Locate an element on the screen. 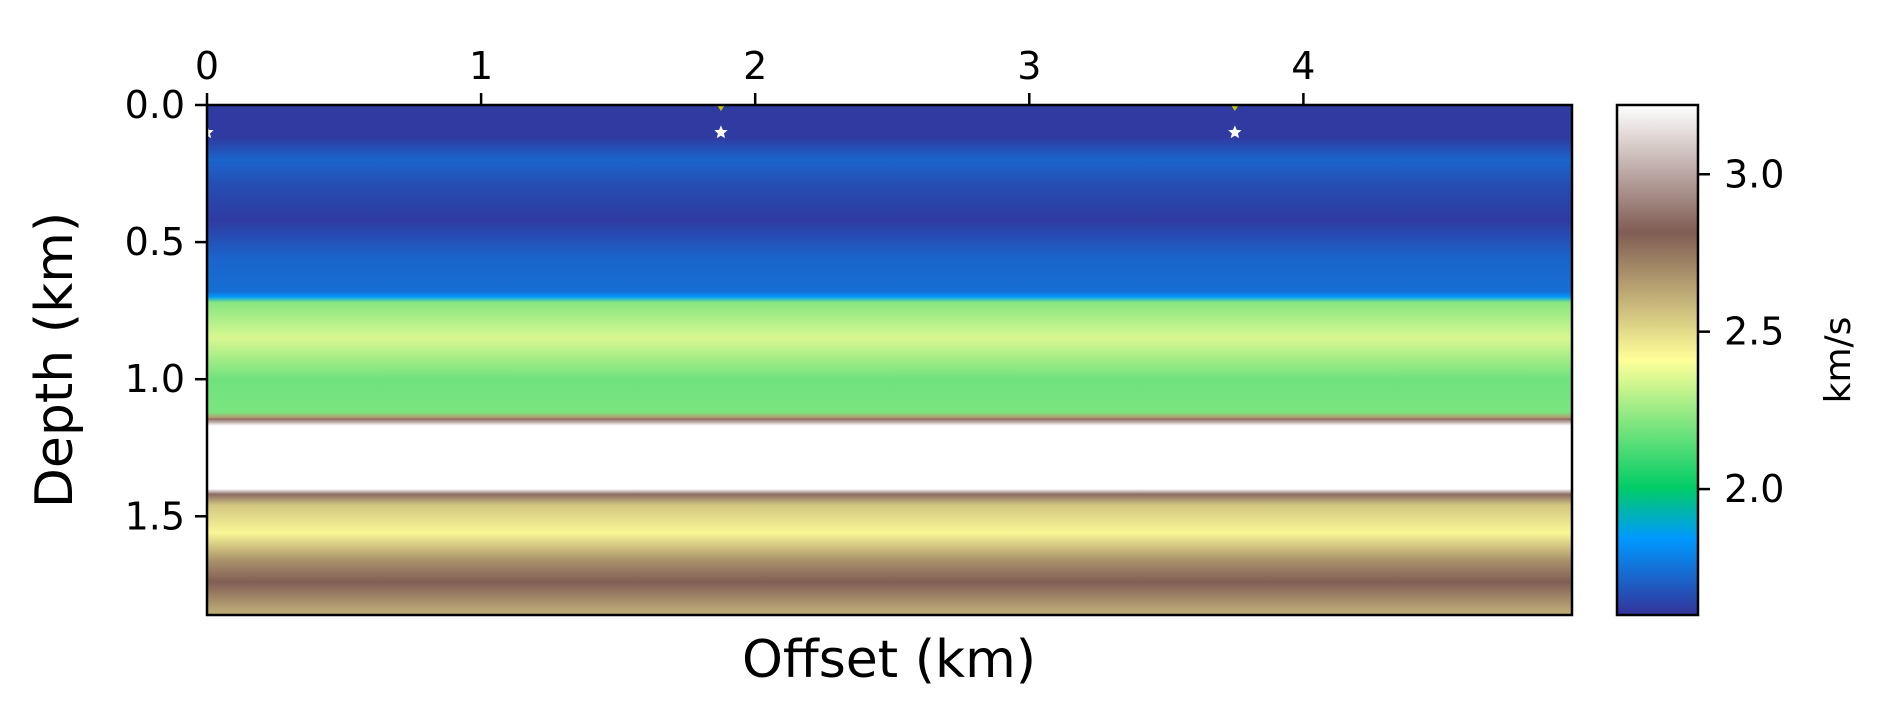 Image resolution: width=1878 pixels, height=717 pixels. x-tick-label: 2 is located at coordinates (755, 66).